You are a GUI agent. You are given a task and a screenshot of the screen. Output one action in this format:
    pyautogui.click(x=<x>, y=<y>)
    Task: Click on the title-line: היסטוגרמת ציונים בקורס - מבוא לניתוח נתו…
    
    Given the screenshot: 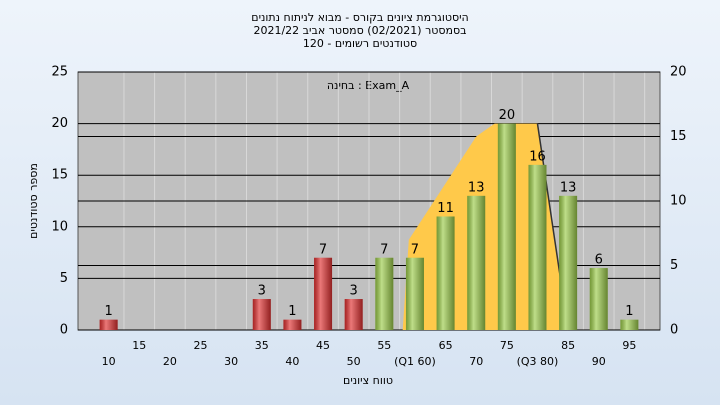 What is the action you would take?
    pyautogui.click(x=359, y=17)
    